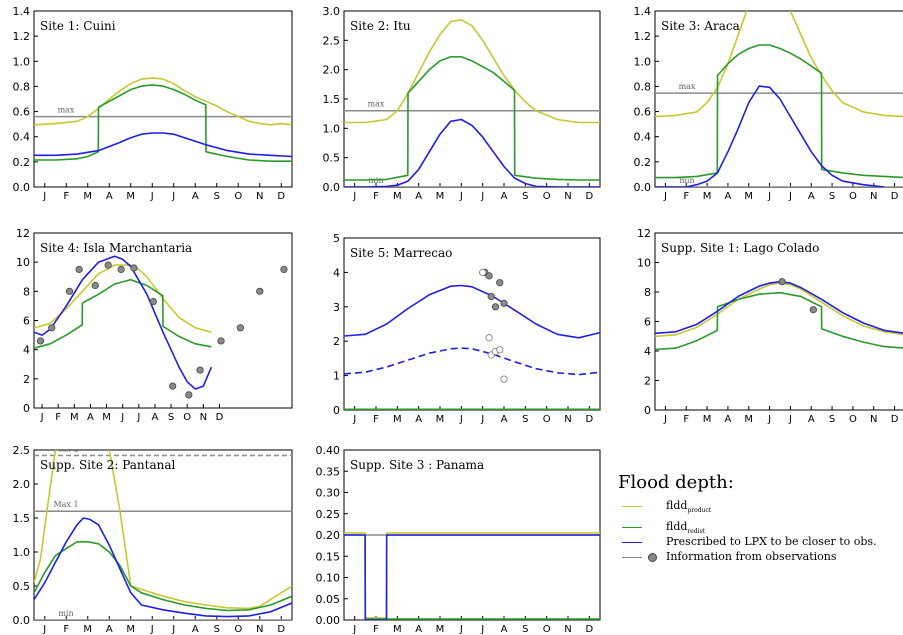 This screenshot has height=635, width=903. I want to click on y-tick-label: 1.4, so click(22, 11).